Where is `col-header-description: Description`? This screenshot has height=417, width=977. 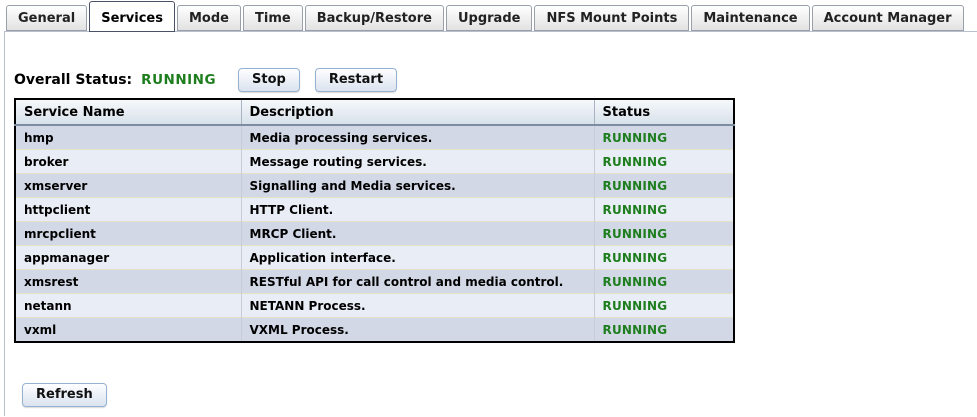
col-header-description: Description is located at coordinates (417, 112).